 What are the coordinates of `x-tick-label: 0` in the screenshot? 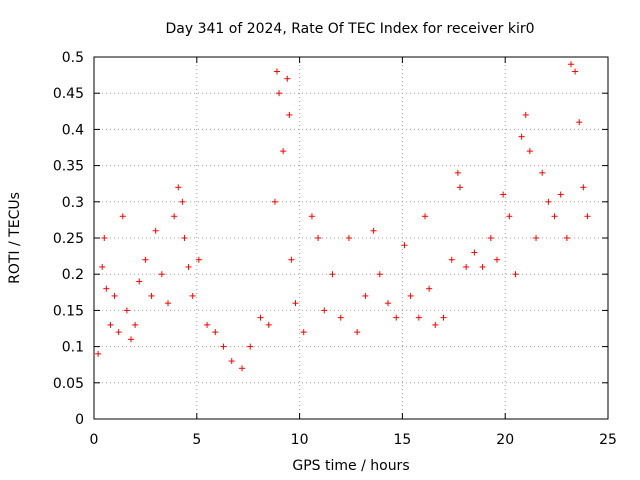 It's located at (94, 440).